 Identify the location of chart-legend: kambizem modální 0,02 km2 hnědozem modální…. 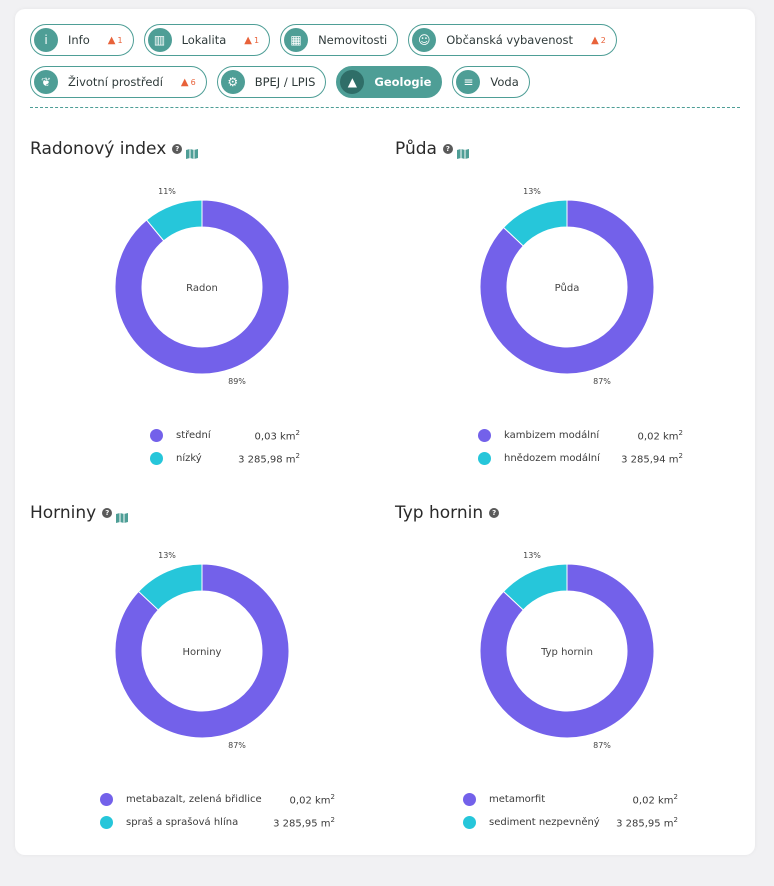
(580, 447).